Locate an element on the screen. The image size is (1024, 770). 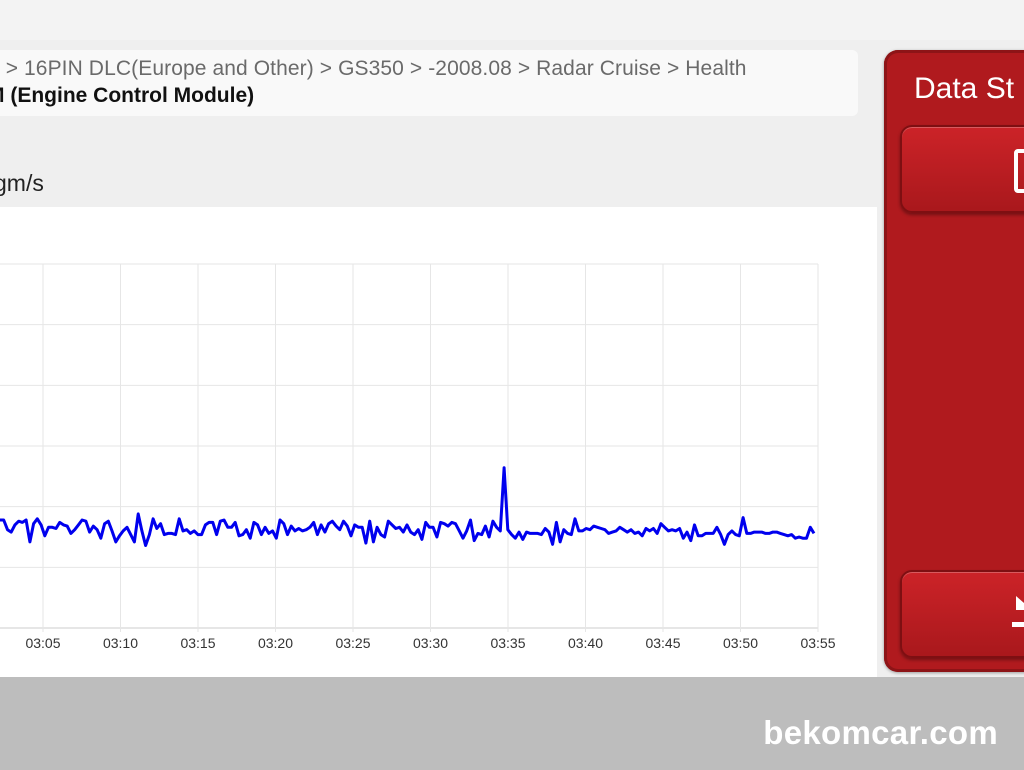
x-tick-label: 03:55 is located at coordinates (817, 643).